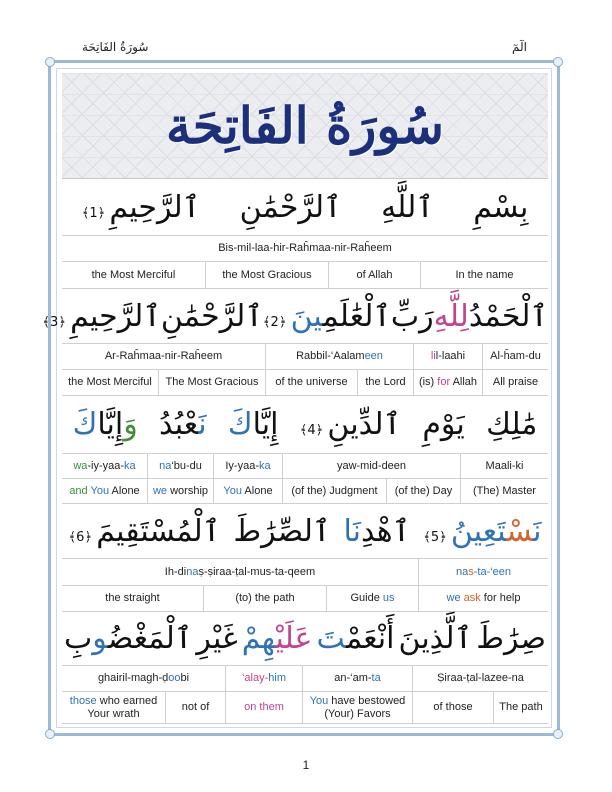  What do you see at coordinates (433, 356) in the screenshot?
I see `text-segment: li` at bounding box center [433, 356].